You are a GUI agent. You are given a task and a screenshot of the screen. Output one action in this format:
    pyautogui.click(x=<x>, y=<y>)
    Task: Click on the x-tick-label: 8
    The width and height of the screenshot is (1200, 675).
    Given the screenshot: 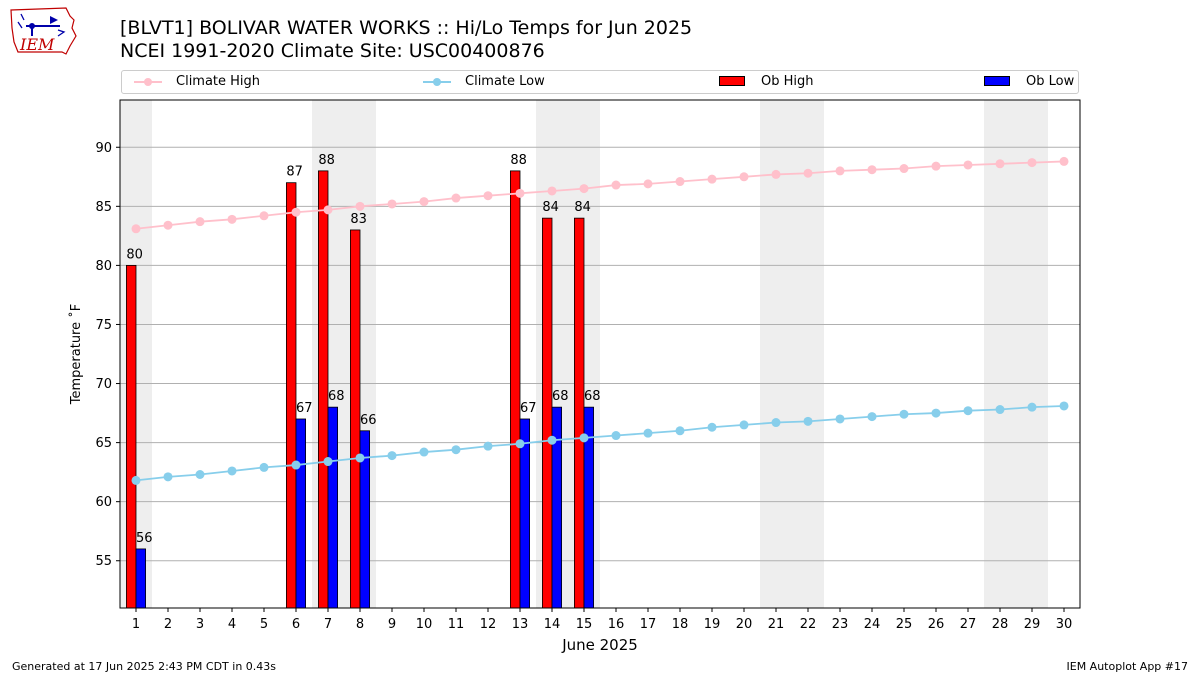 What is the action you would take?
    pyautogui.click(x=360, y=624)
    